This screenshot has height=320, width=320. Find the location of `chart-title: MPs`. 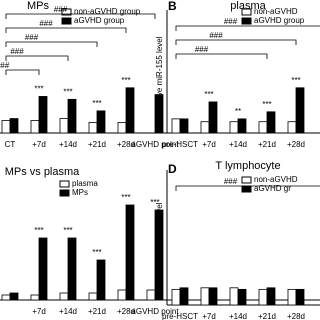

chart-title: MPs is located at coordinates (38, 6).